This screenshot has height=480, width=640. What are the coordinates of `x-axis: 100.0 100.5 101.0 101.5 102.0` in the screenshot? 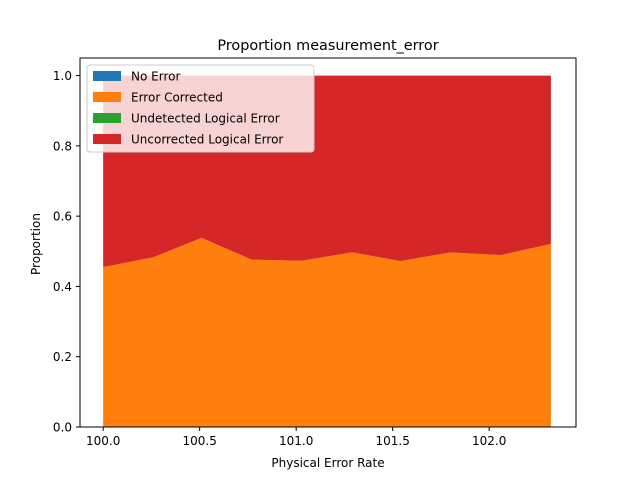 It's located at (296, 437).